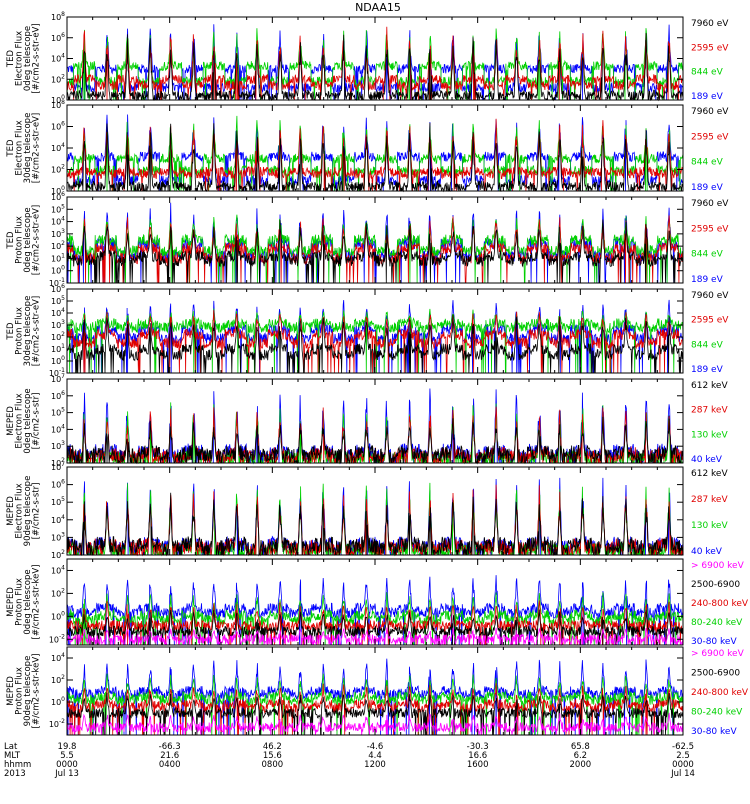  I want to click on x-tick-label: 1200, so click(375, 765).